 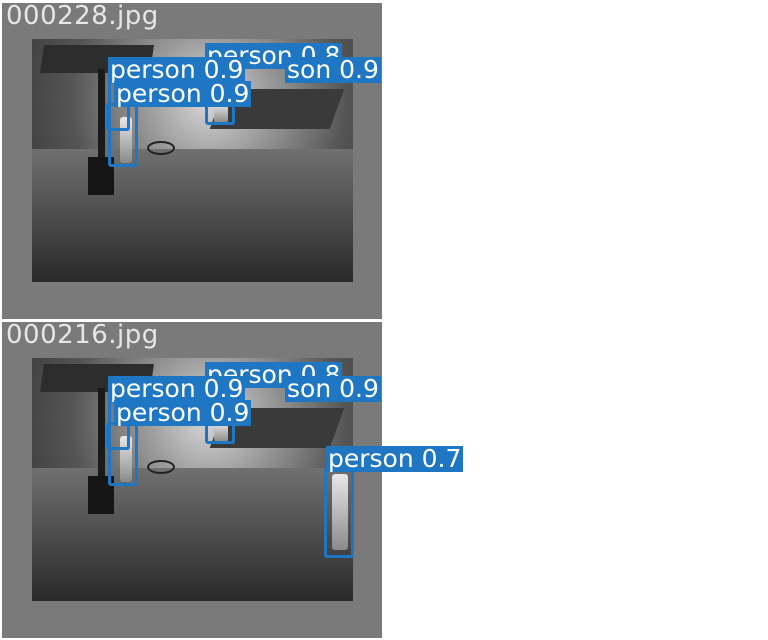 What do you see at coordinates (395, 458) in the screenshot?
I see `detection-label: person 0.7` at bounding box center [395, 458].